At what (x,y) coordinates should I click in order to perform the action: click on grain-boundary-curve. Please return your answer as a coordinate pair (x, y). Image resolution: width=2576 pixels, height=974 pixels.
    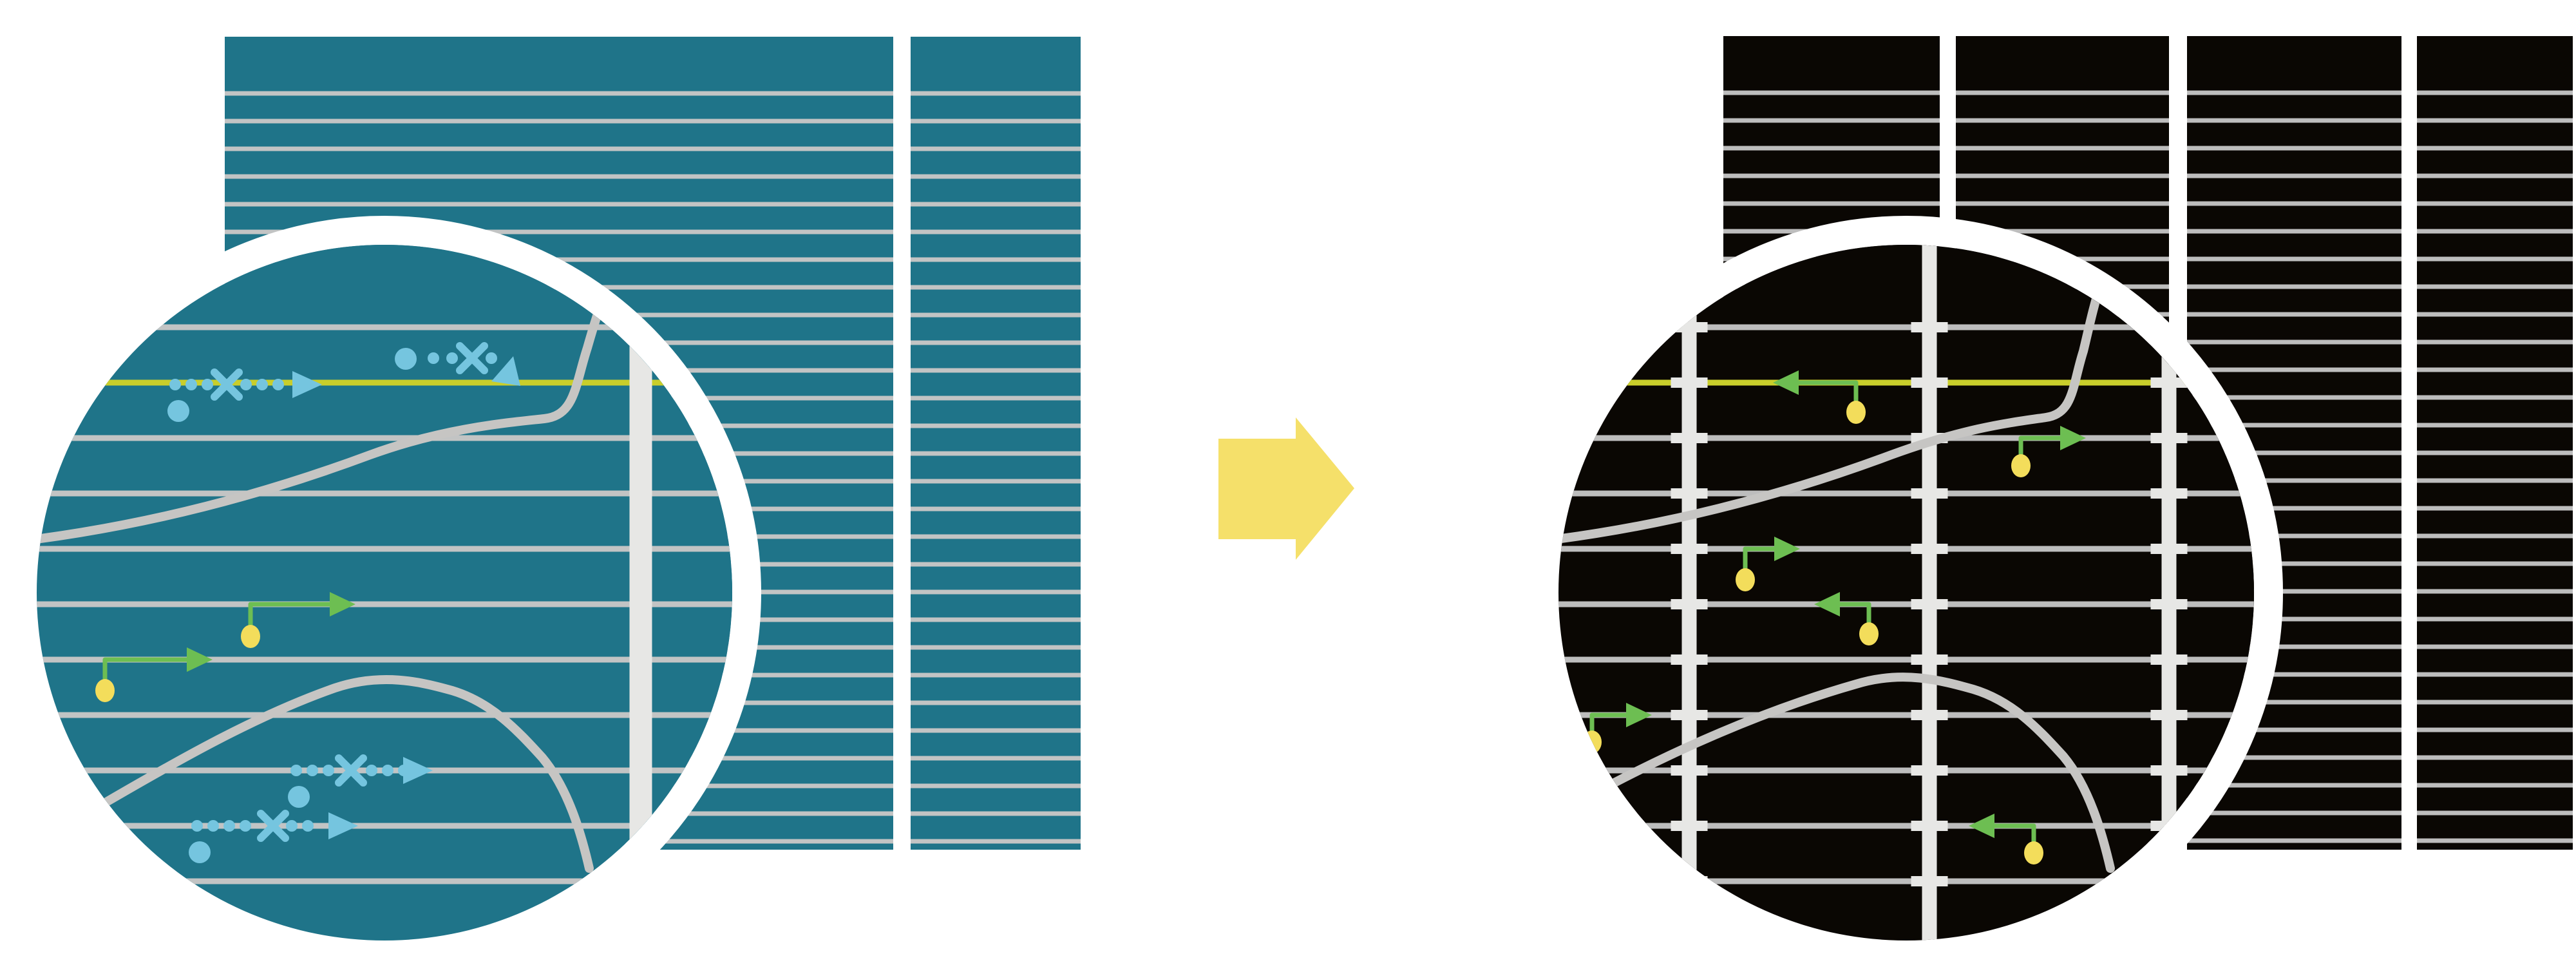
    Looking at the image, I should click on (347, 774).